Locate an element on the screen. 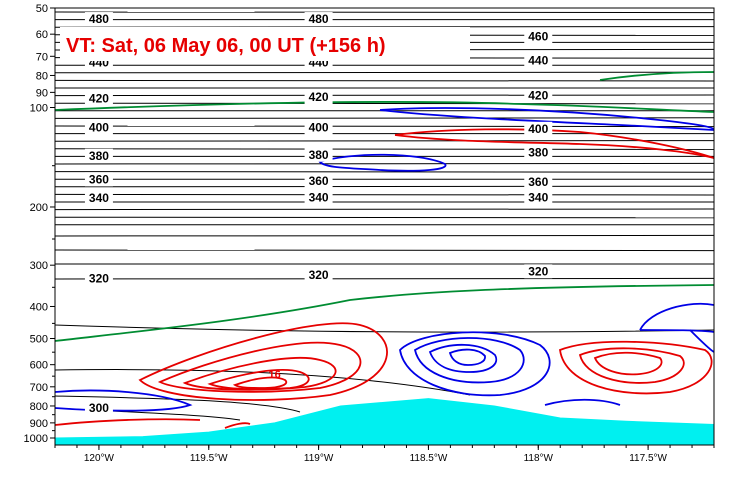 Image resolution: width=748 pixels, height=487 pixels. x-tick-label: 119.5°W is located at coordinates (209, 458).